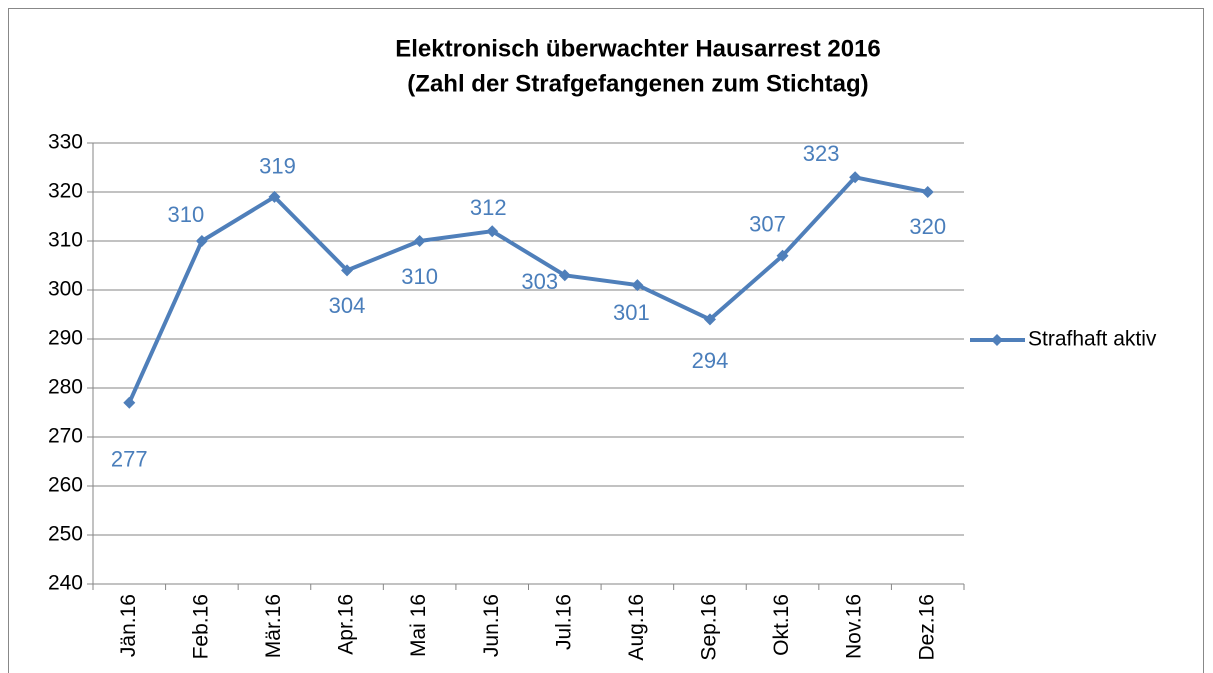  Describe the element at coordinates (781, 625) in the screenshot. I see `x-tick-label: Okt.16` at that location.